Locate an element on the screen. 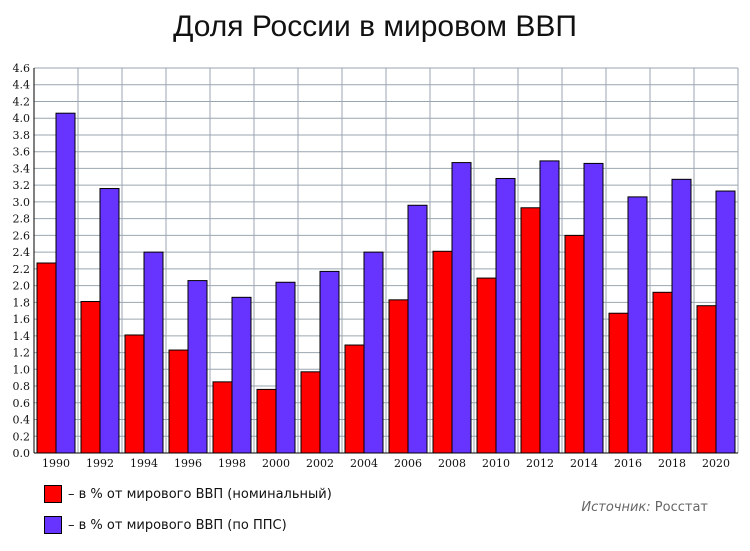 Image resolution: width=750 pixels, height=551 pixels. source-label: Источник: is located at coordinates (616, 507).